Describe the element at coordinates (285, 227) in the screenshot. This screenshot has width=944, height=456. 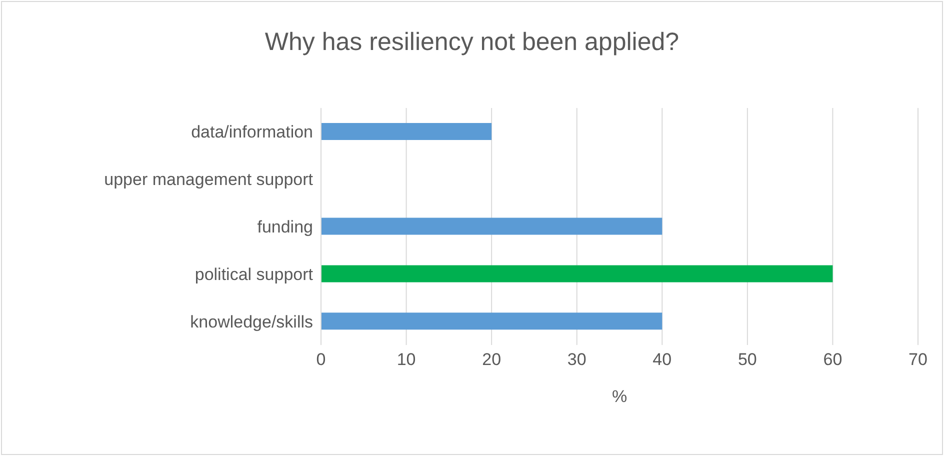
I see `y-tick-label: funding` at that location.